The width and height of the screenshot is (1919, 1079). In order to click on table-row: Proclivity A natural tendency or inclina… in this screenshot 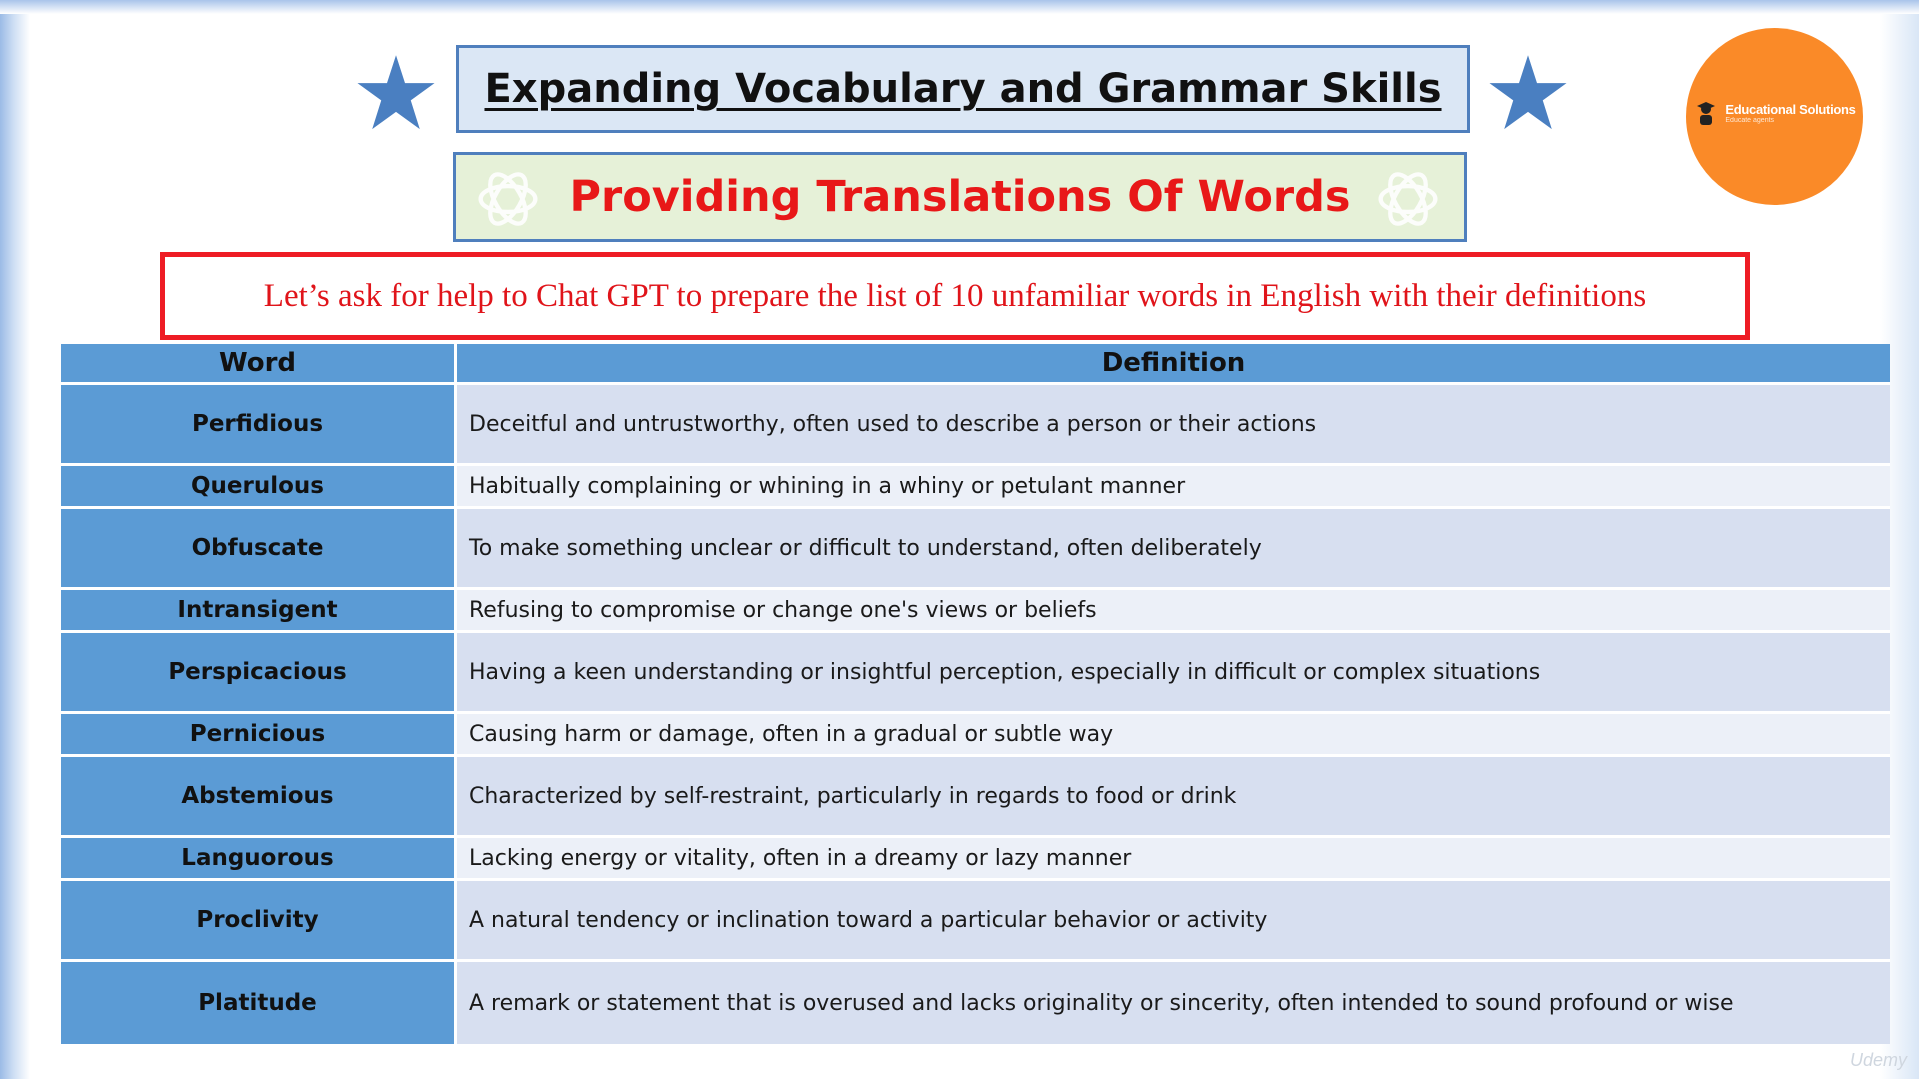, I will do `click(975, 918)`.